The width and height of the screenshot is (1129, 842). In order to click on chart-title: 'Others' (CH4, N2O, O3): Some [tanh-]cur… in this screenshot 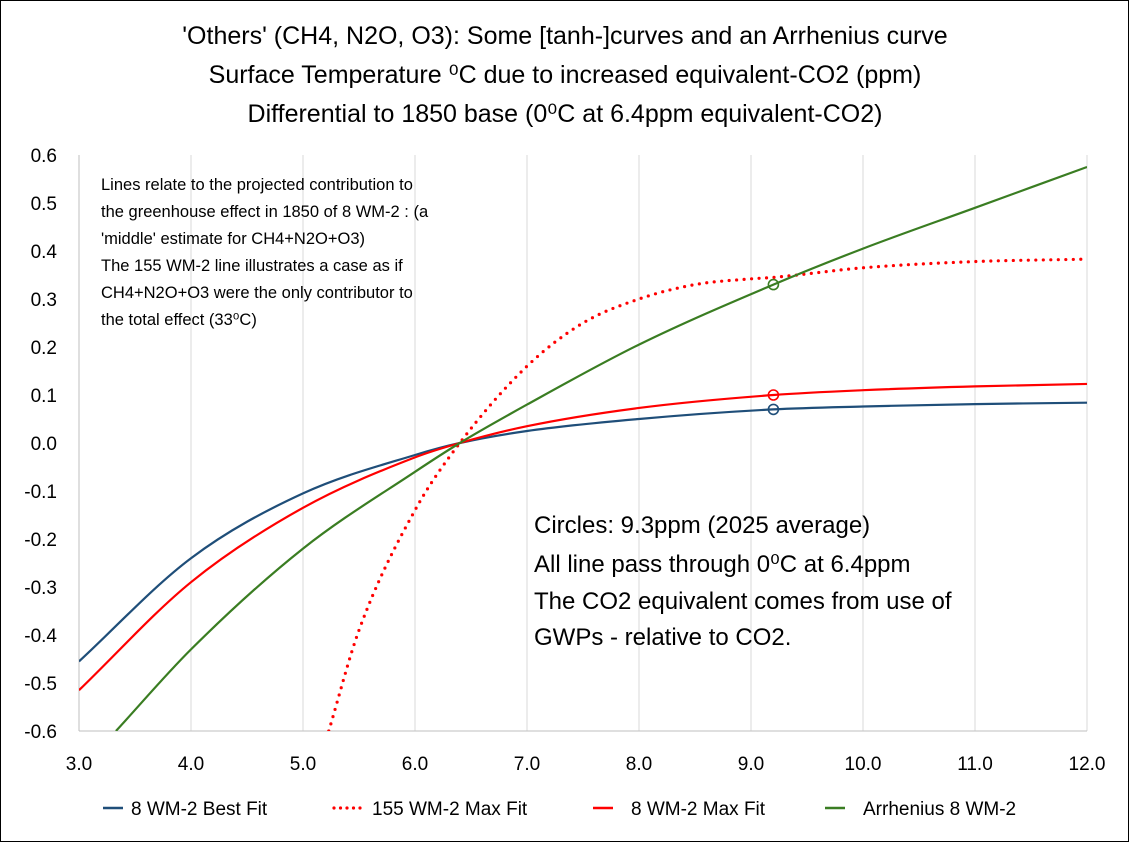, I will do `click(564, 75)`.